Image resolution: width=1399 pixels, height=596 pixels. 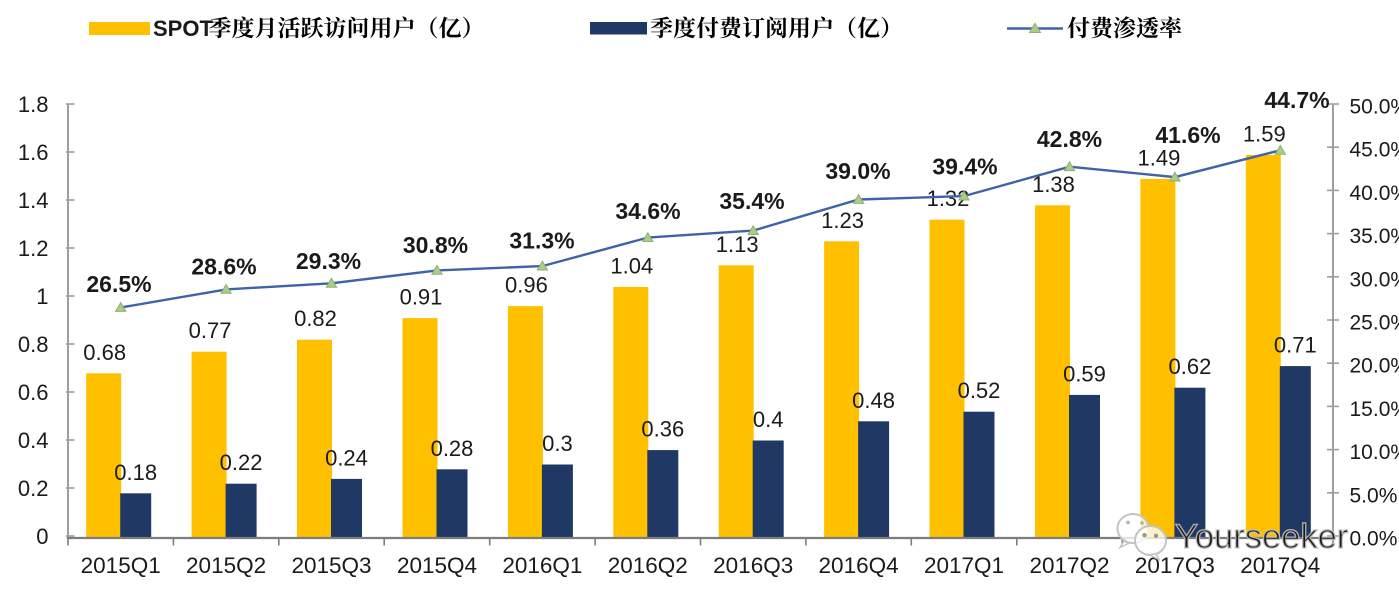 What do you see at coordinates (542, 565) in the screenshot?
I see `svg-text: 2016Q1` at bounding box center [542, 565].